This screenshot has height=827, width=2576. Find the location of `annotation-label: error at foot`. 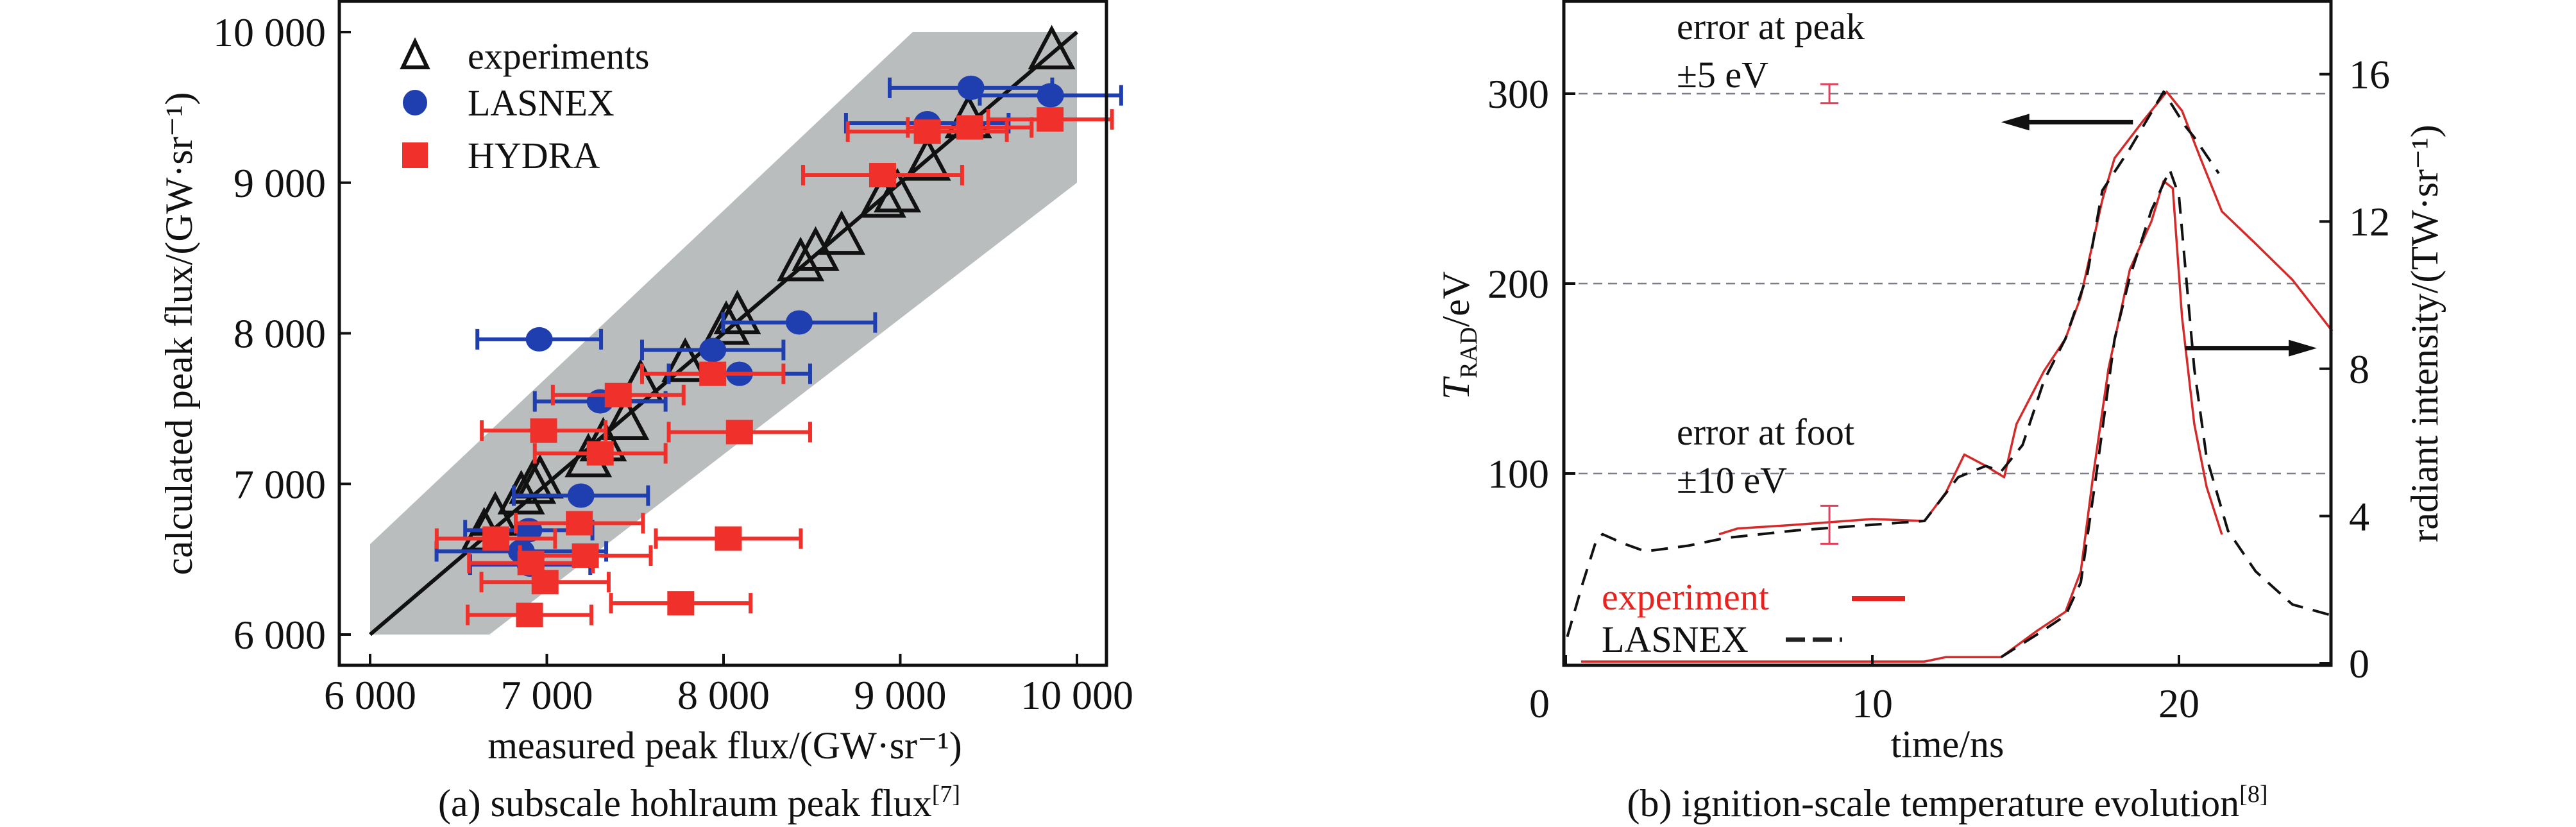

annotation-label: error at foot is located at coordinates (1765, 432).